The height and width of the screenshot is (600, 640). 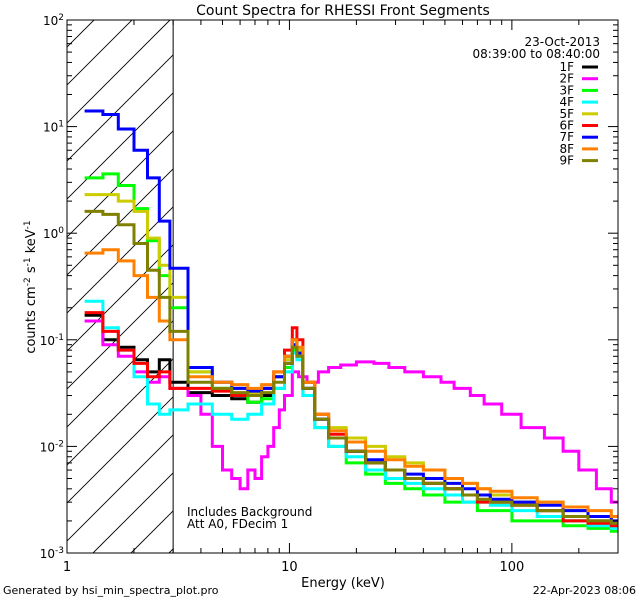 What do you see at coordinates (249, 512) in the screenshot?
I see `annotation-background: Includes Background` at bounding box center [249, 512].